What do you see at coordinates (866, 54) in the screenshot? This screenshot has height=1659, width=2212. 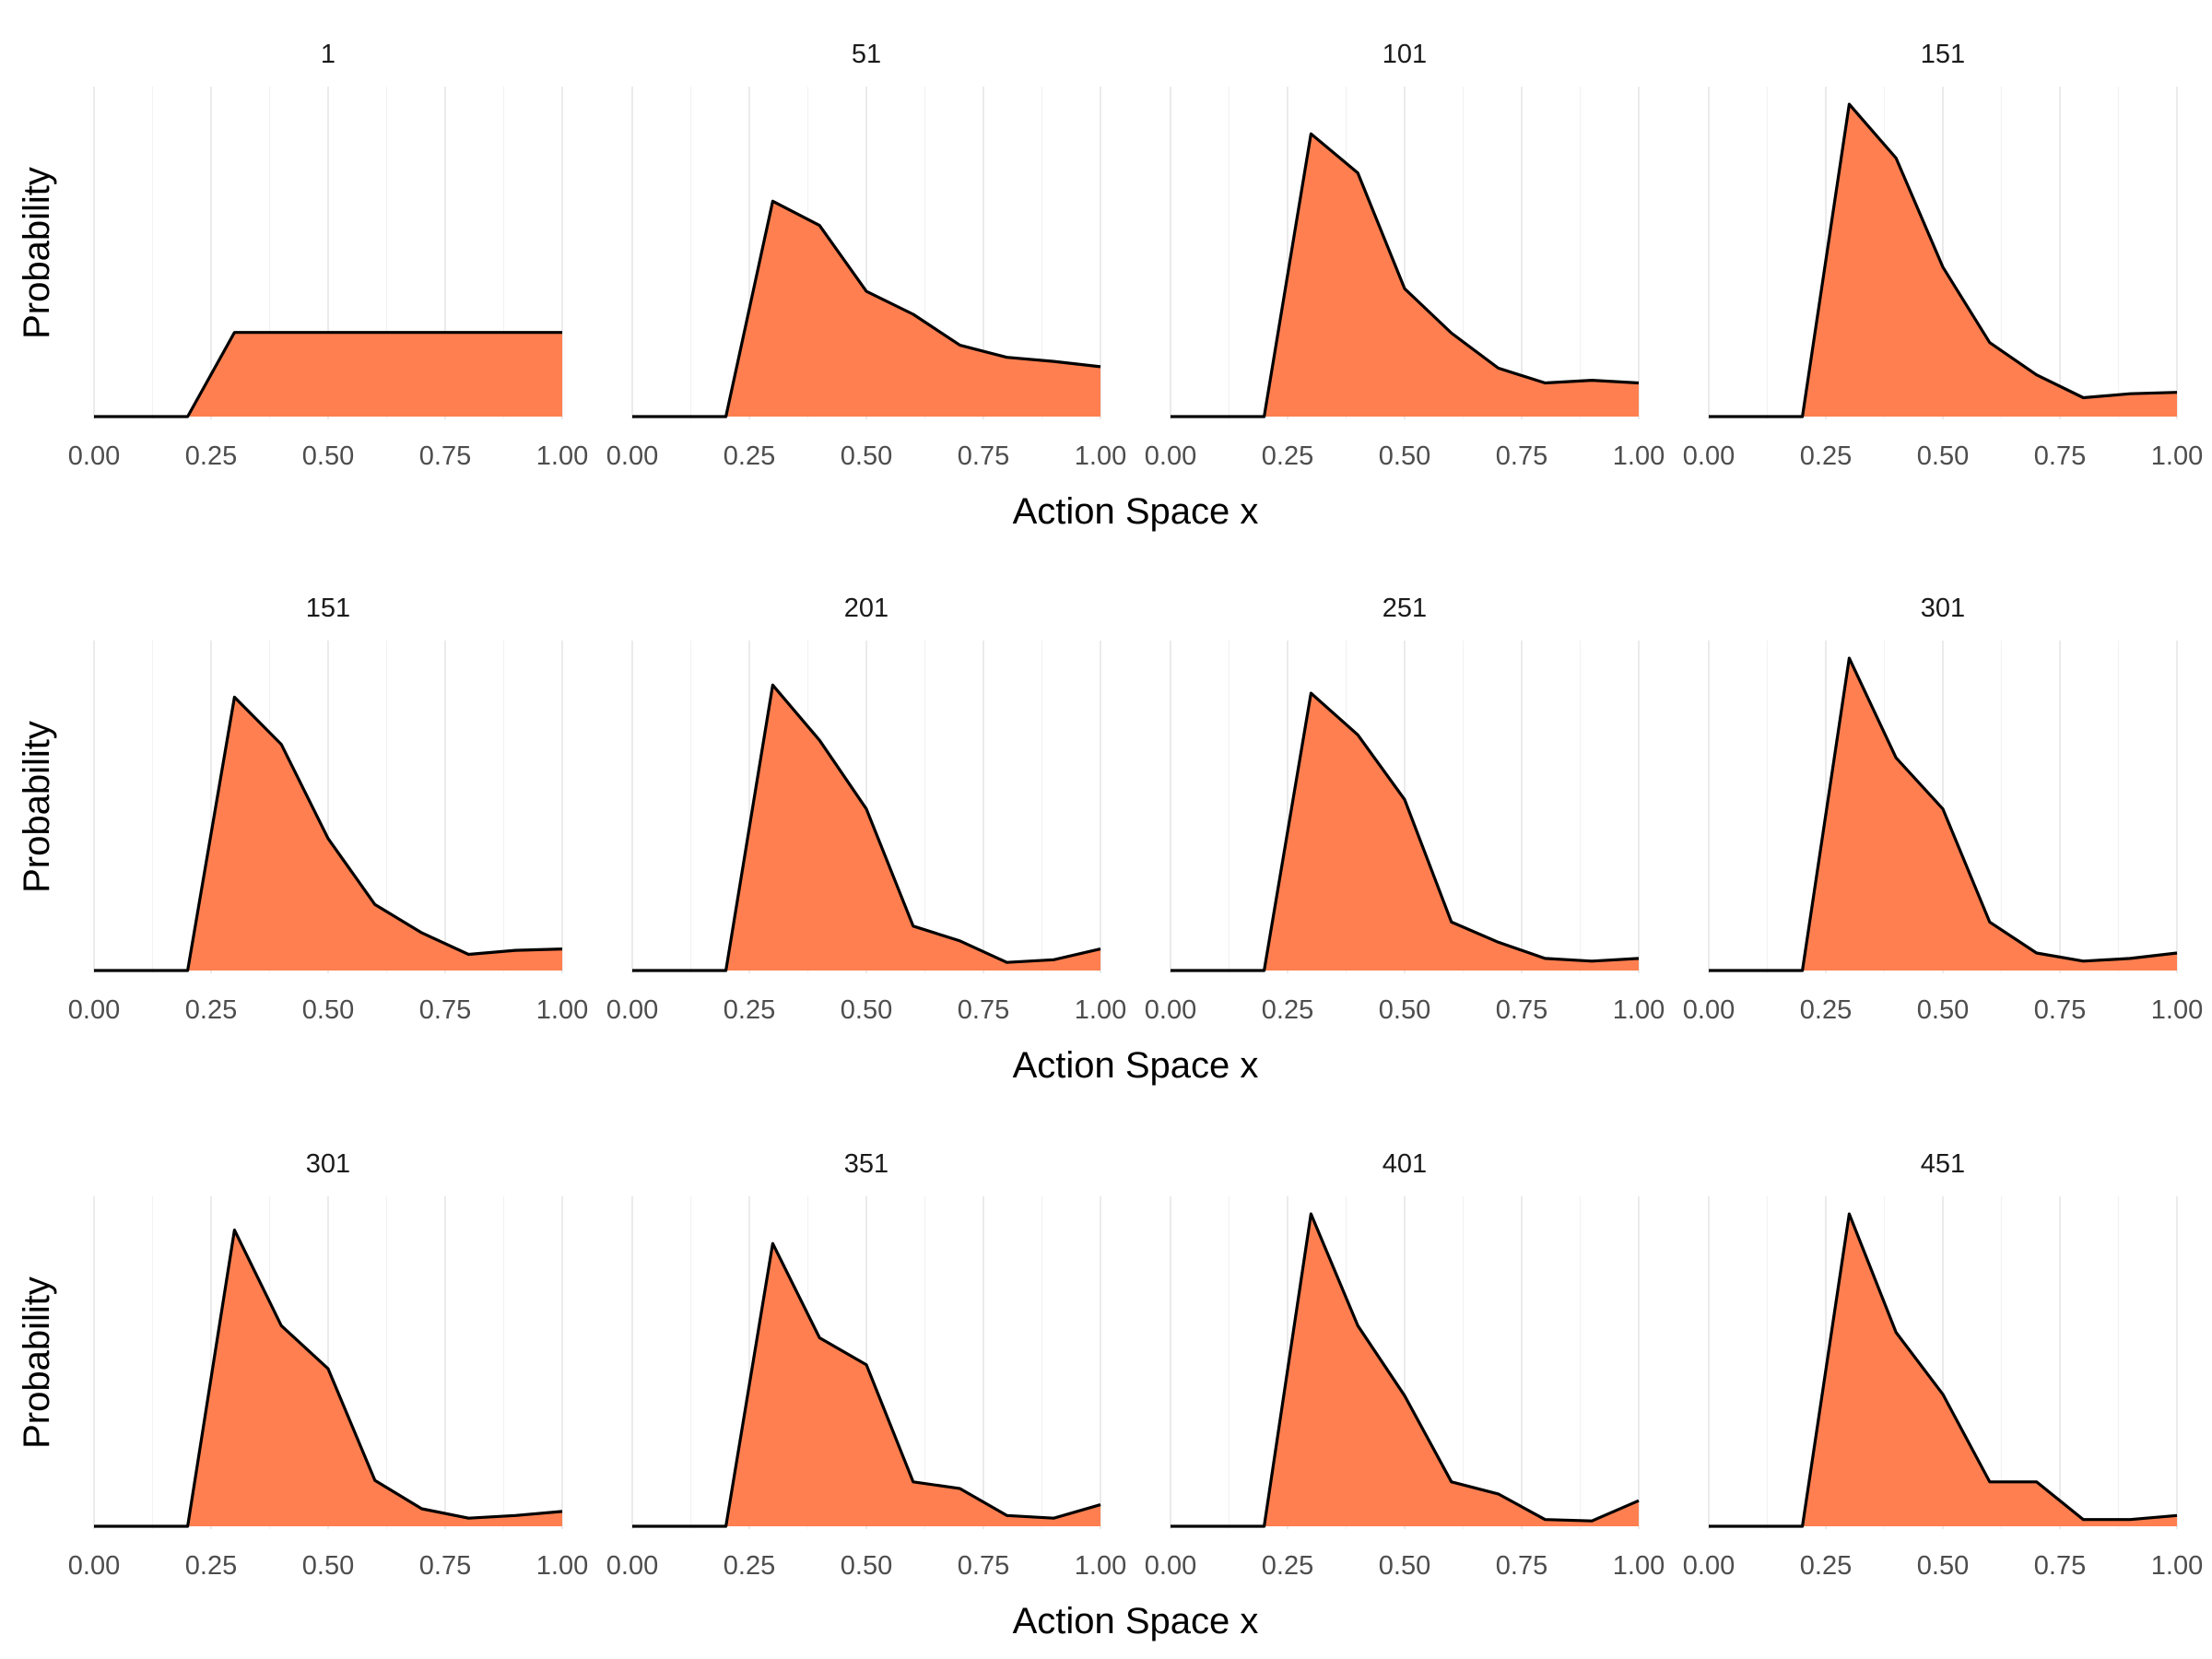 I see `panel-title: 51` at bounding box center [866, 54].